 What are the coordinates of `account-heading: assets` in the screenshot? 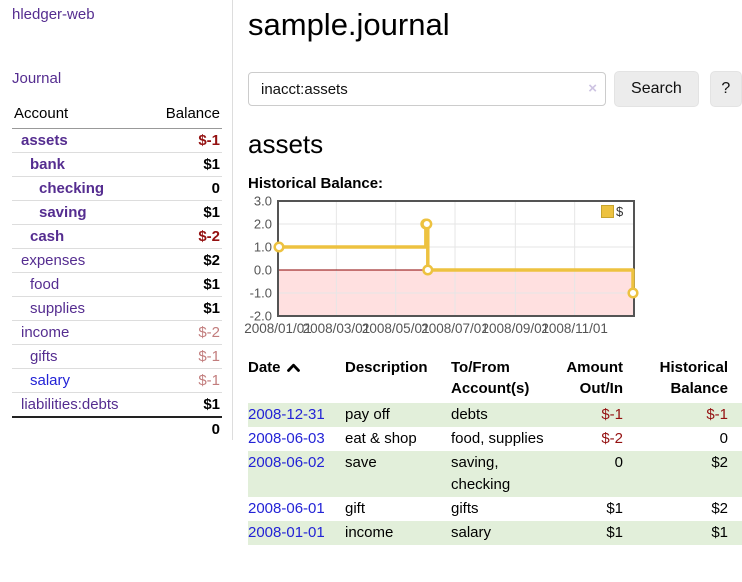 It's located at (286, 144).